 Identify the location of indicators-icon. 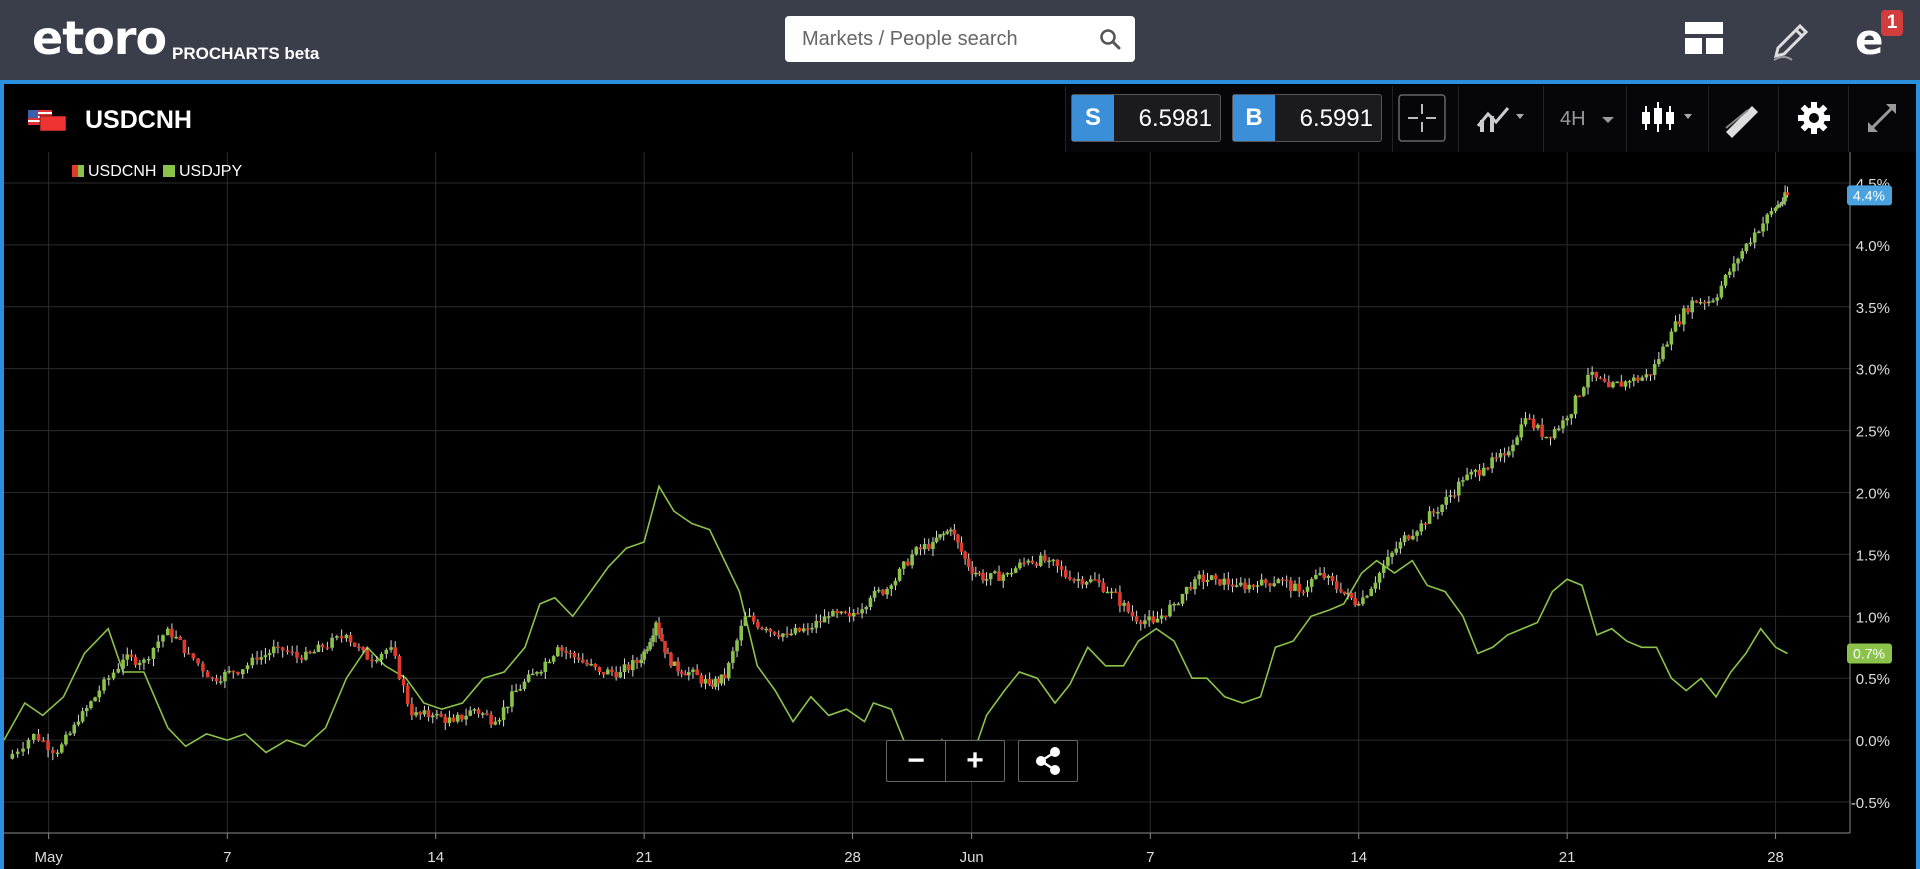
(1502, 118).